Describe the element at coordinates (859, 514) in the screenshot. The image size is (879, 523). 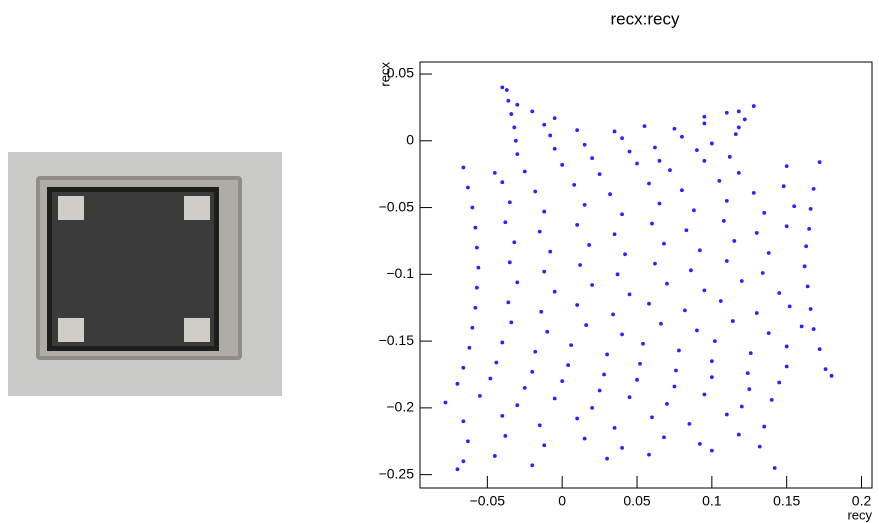
I see `x-axis-label: recy` at that location.